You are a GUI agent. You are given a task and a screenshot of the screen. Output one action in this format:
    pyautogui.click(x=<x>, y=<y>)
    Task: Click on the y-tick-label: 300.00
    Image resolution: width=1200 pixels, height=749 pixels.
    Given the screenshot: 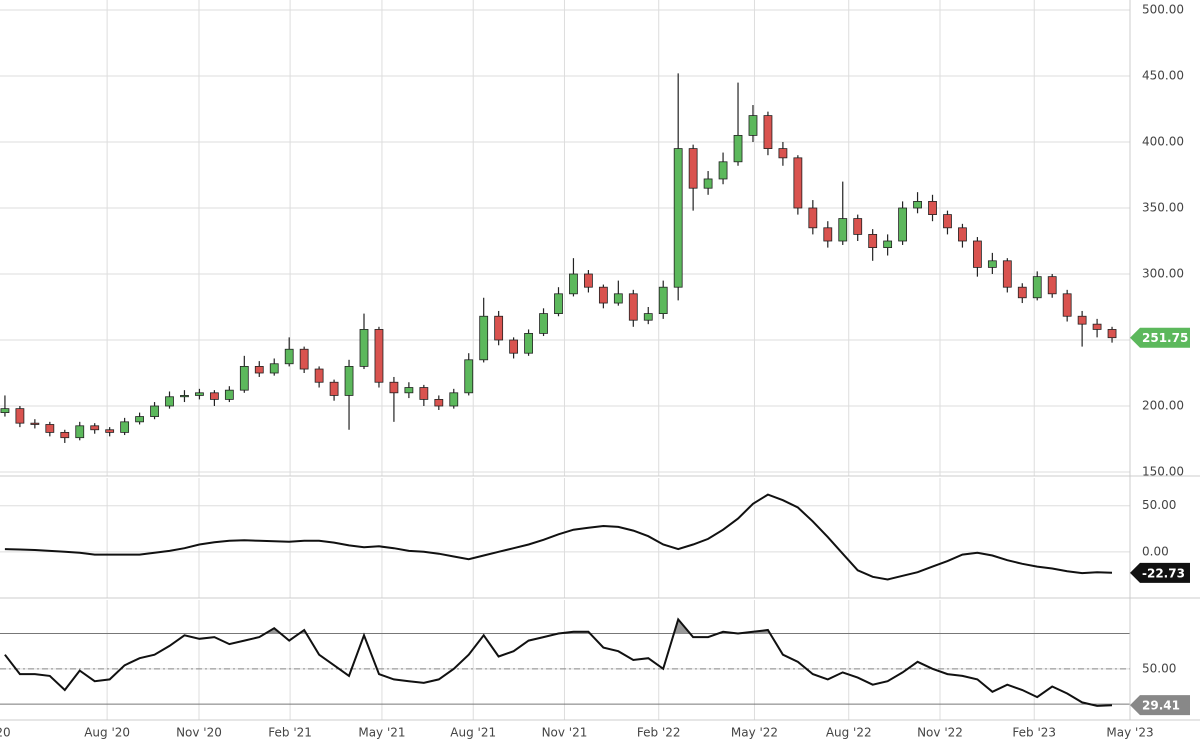 What is the action you would take?
    pyautogui.click(x=1163, y=274)
    